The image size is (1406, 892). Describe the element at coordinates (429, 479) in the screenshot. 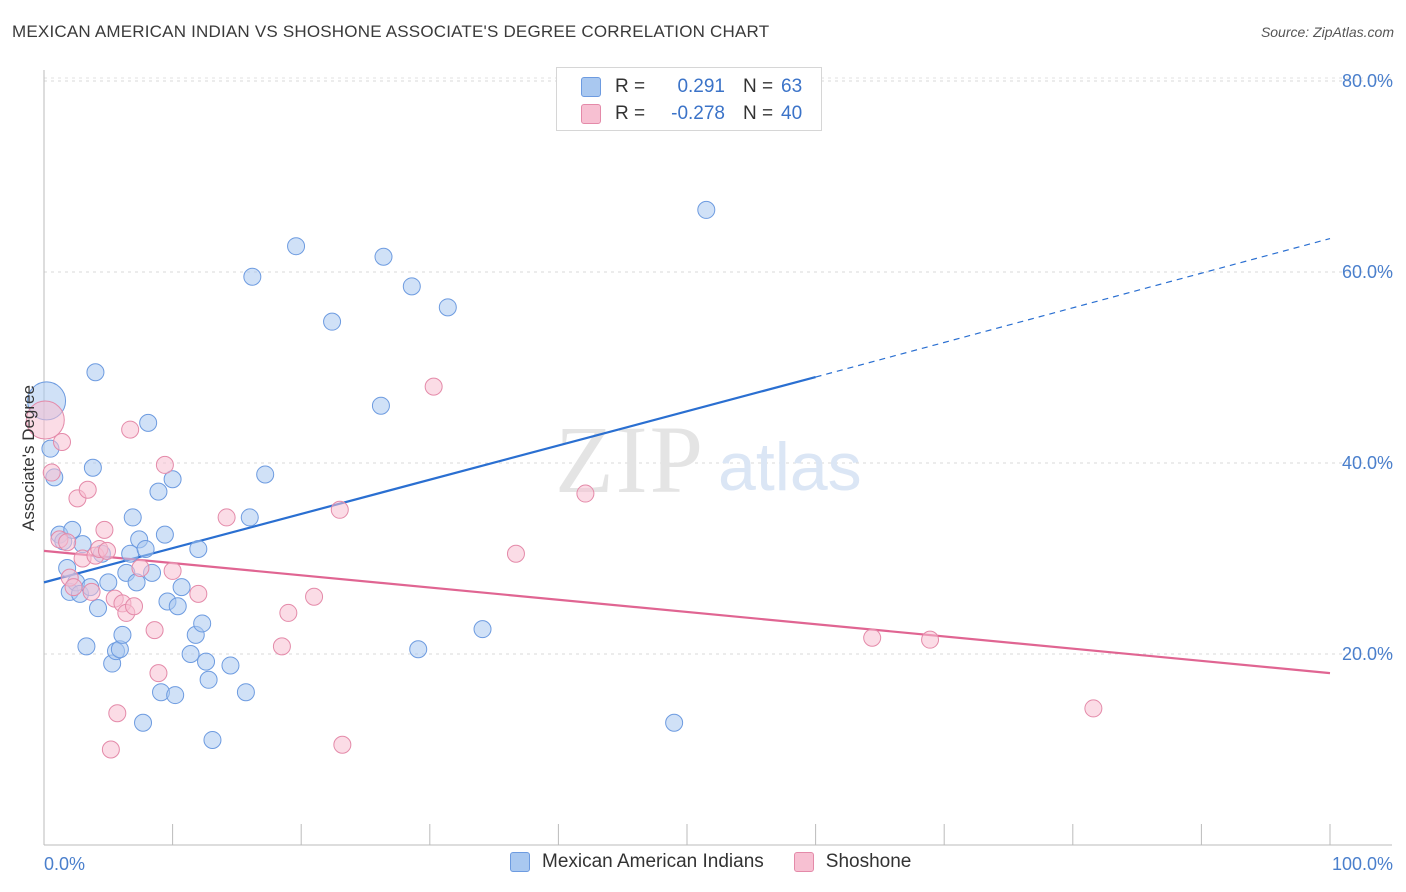

I see `trend-line-mexican-american-indians` at that location.